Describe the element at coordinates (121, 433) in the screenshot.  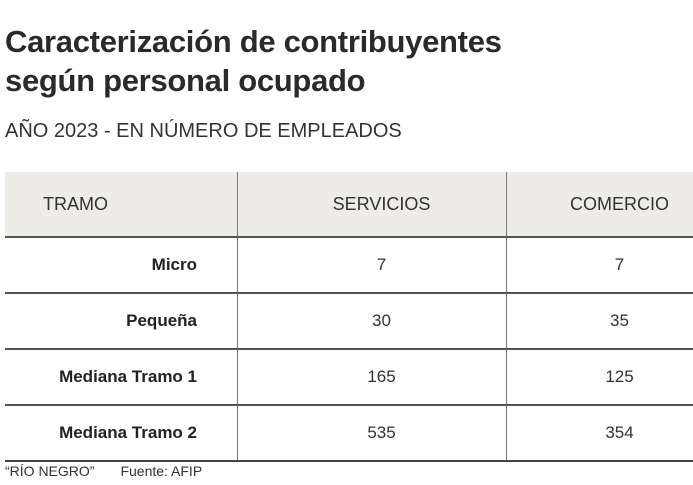
I see `row-label: Mediana Tramo 2` at that location.